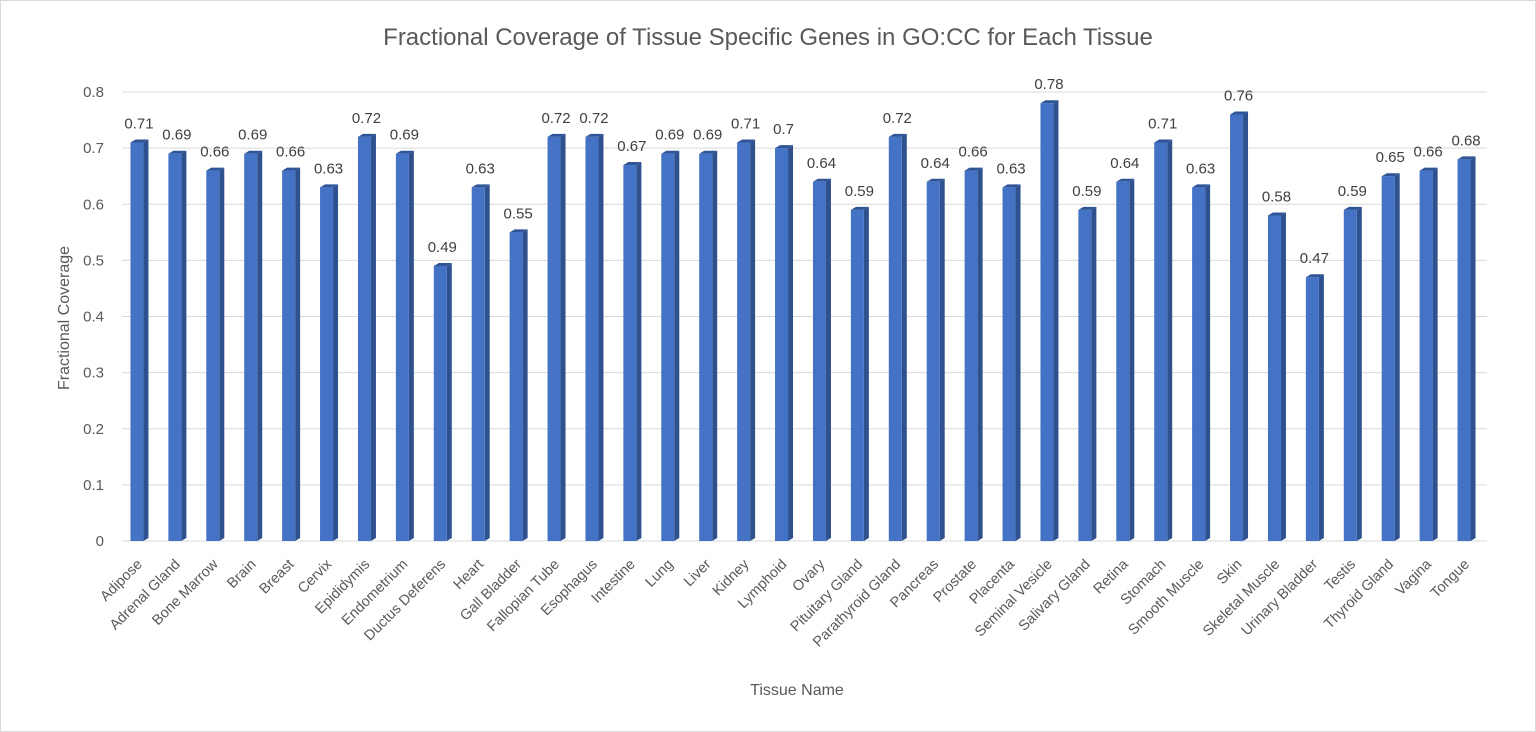  Describe the element at coordinates (1314, 258) in the screenshot. I see `data-label: 0.47` at that location.